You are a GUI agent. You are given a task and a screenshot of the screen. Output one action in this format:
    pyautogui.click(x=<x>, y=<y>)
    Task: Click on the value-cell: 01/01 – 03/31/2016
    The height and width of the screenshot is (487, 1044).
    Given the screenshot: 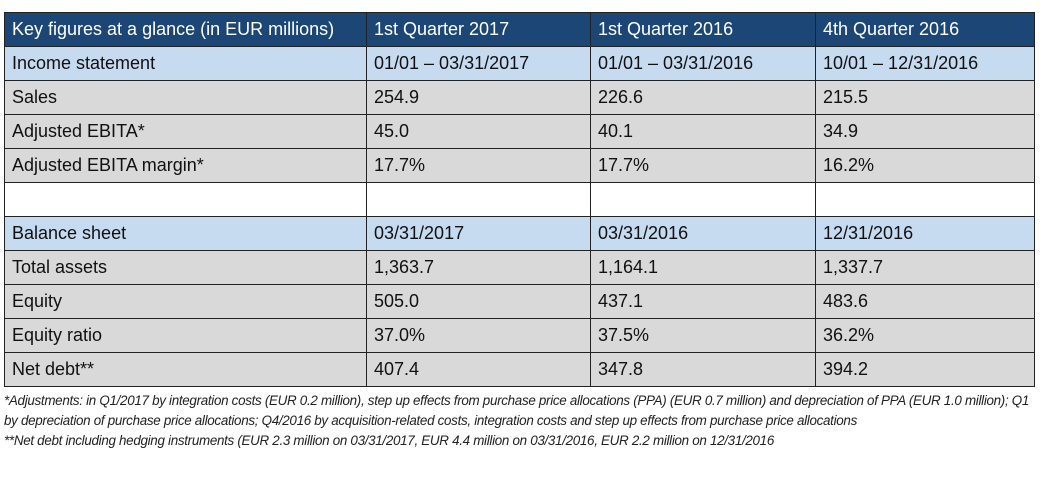 What is the action you would take?
    pyautogui.click(x=703, y=63)
    